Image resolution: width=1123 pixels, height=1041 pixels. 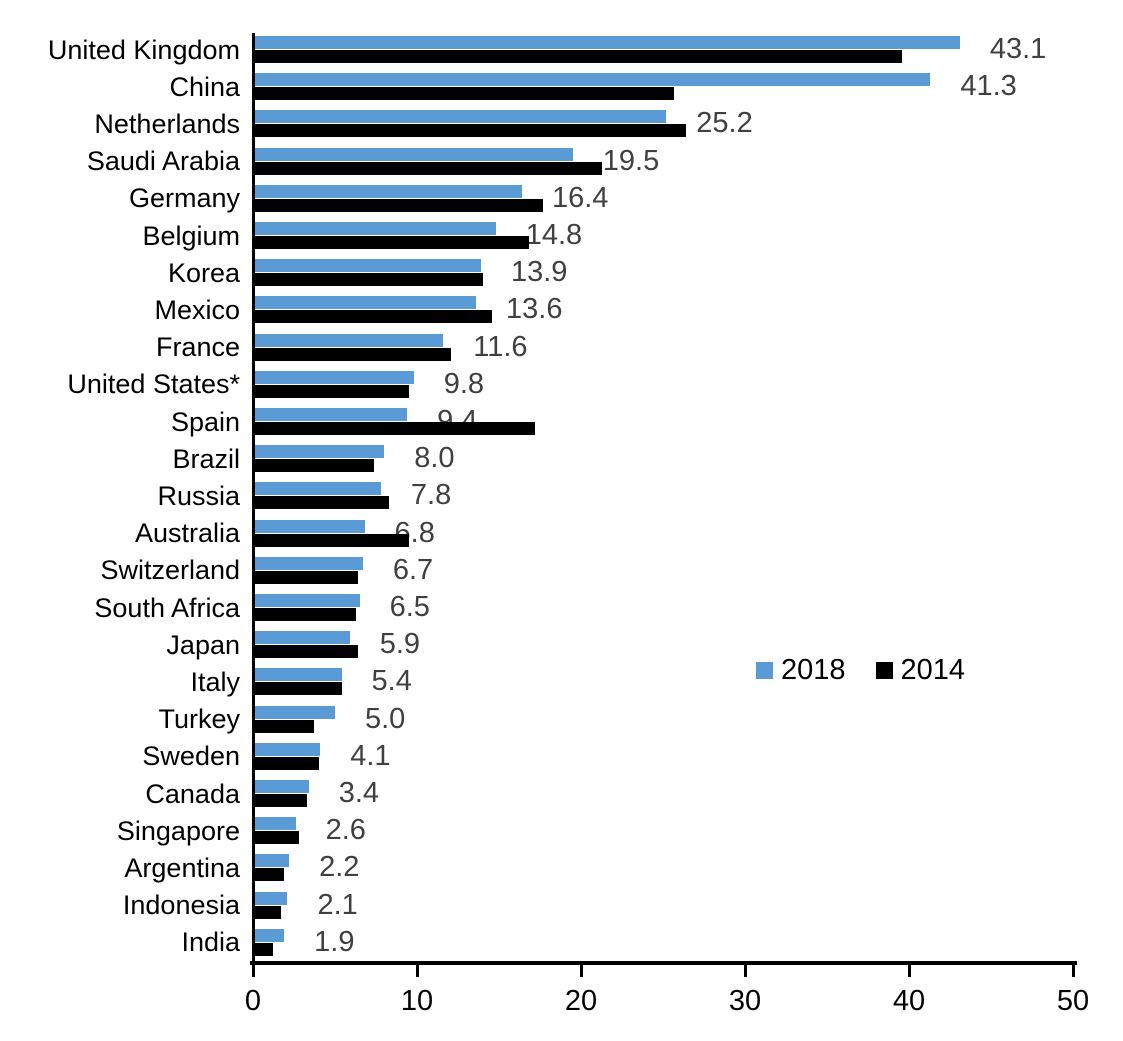 What do you see at coordinates (370, 755) in the screenshot?
I see `value-label: 4.1` at bounding box center [370, 755].